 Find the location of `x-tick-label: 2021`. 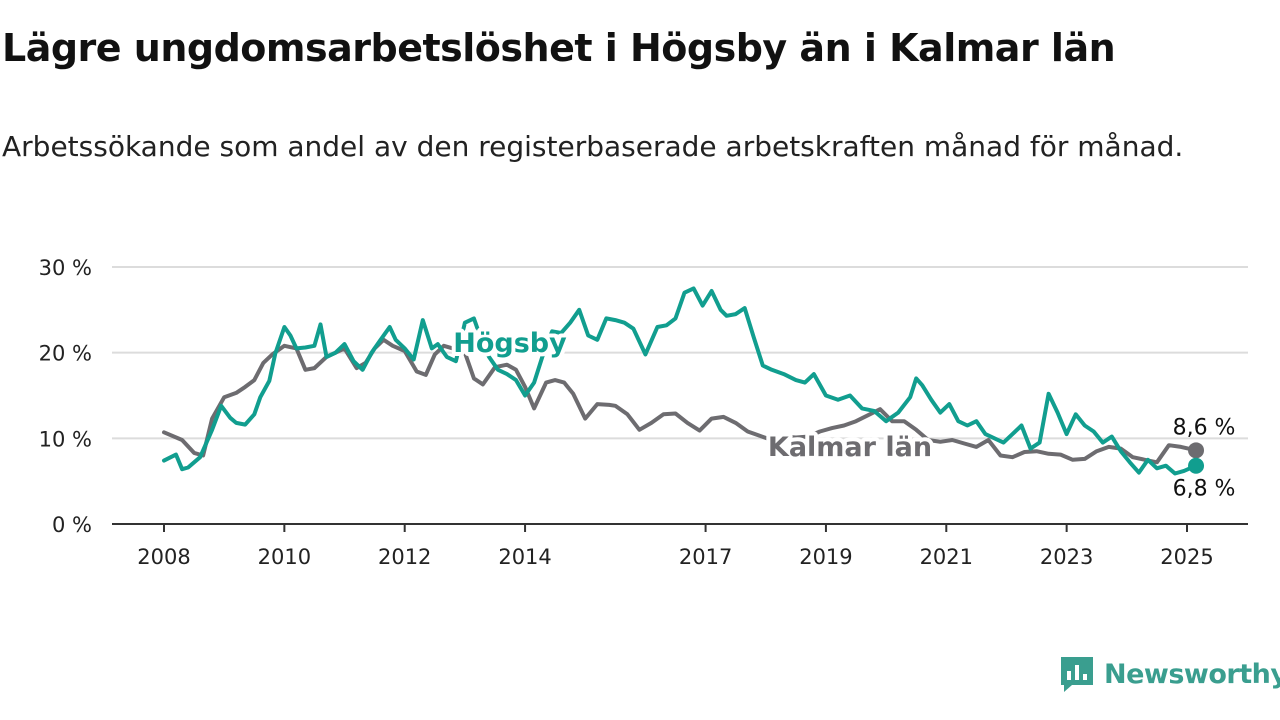

x-tick-label: 2021 is located at coordinates (946, 557).